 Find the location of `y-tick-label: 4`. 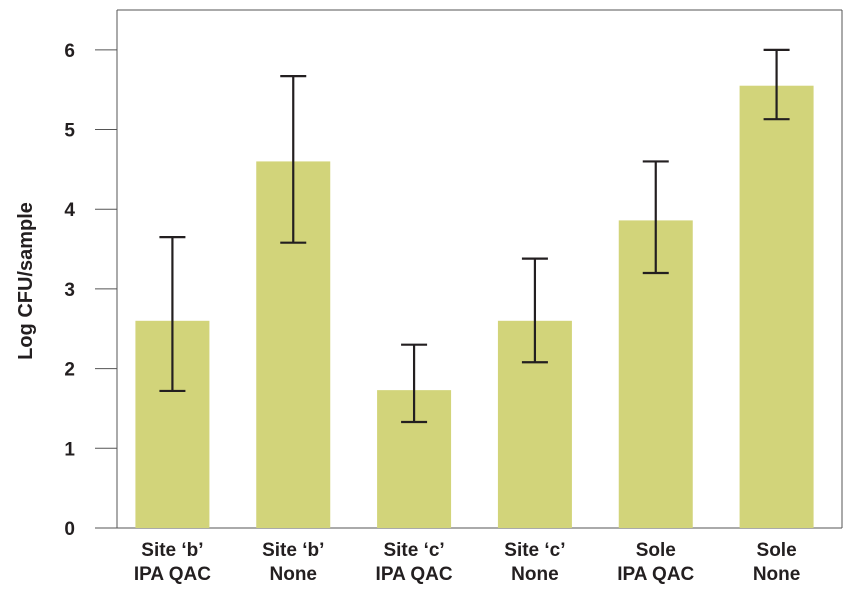

y-tick-label: 4 is located at coordinates (69, 210).